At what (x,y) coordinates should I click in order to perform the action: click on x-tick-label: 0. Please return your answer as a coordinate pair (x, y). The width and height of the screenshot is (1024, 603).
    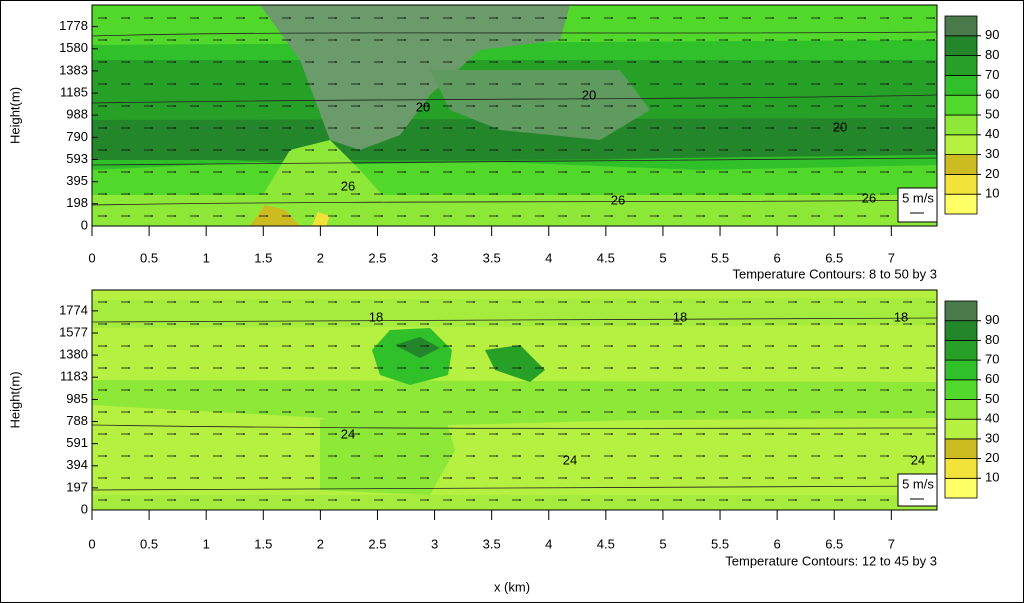
    Looking at the image, I should click on (91, 543).